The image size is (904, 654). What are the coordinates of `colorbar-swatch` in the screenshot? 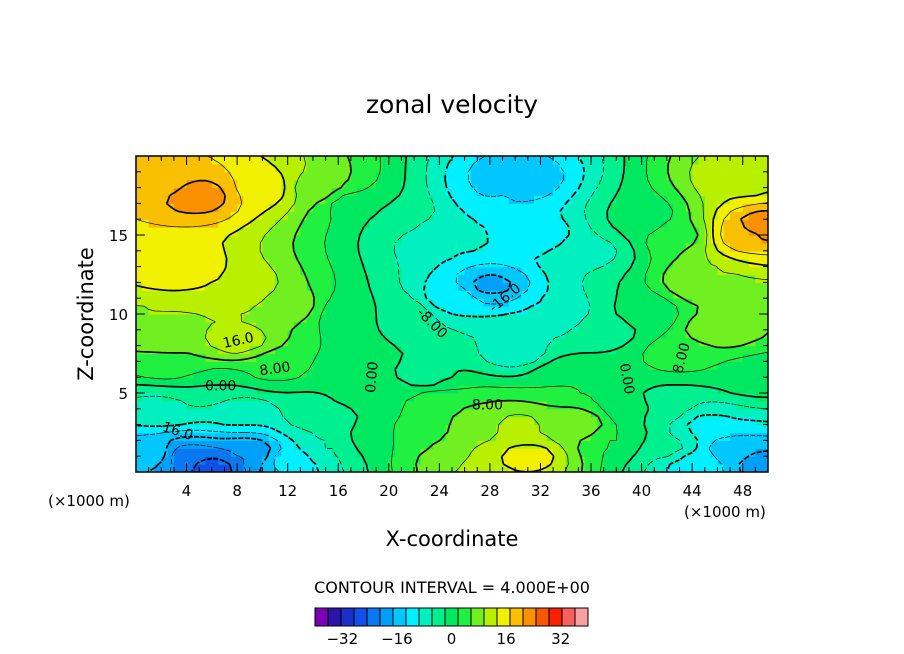 It's located at (568, 617).